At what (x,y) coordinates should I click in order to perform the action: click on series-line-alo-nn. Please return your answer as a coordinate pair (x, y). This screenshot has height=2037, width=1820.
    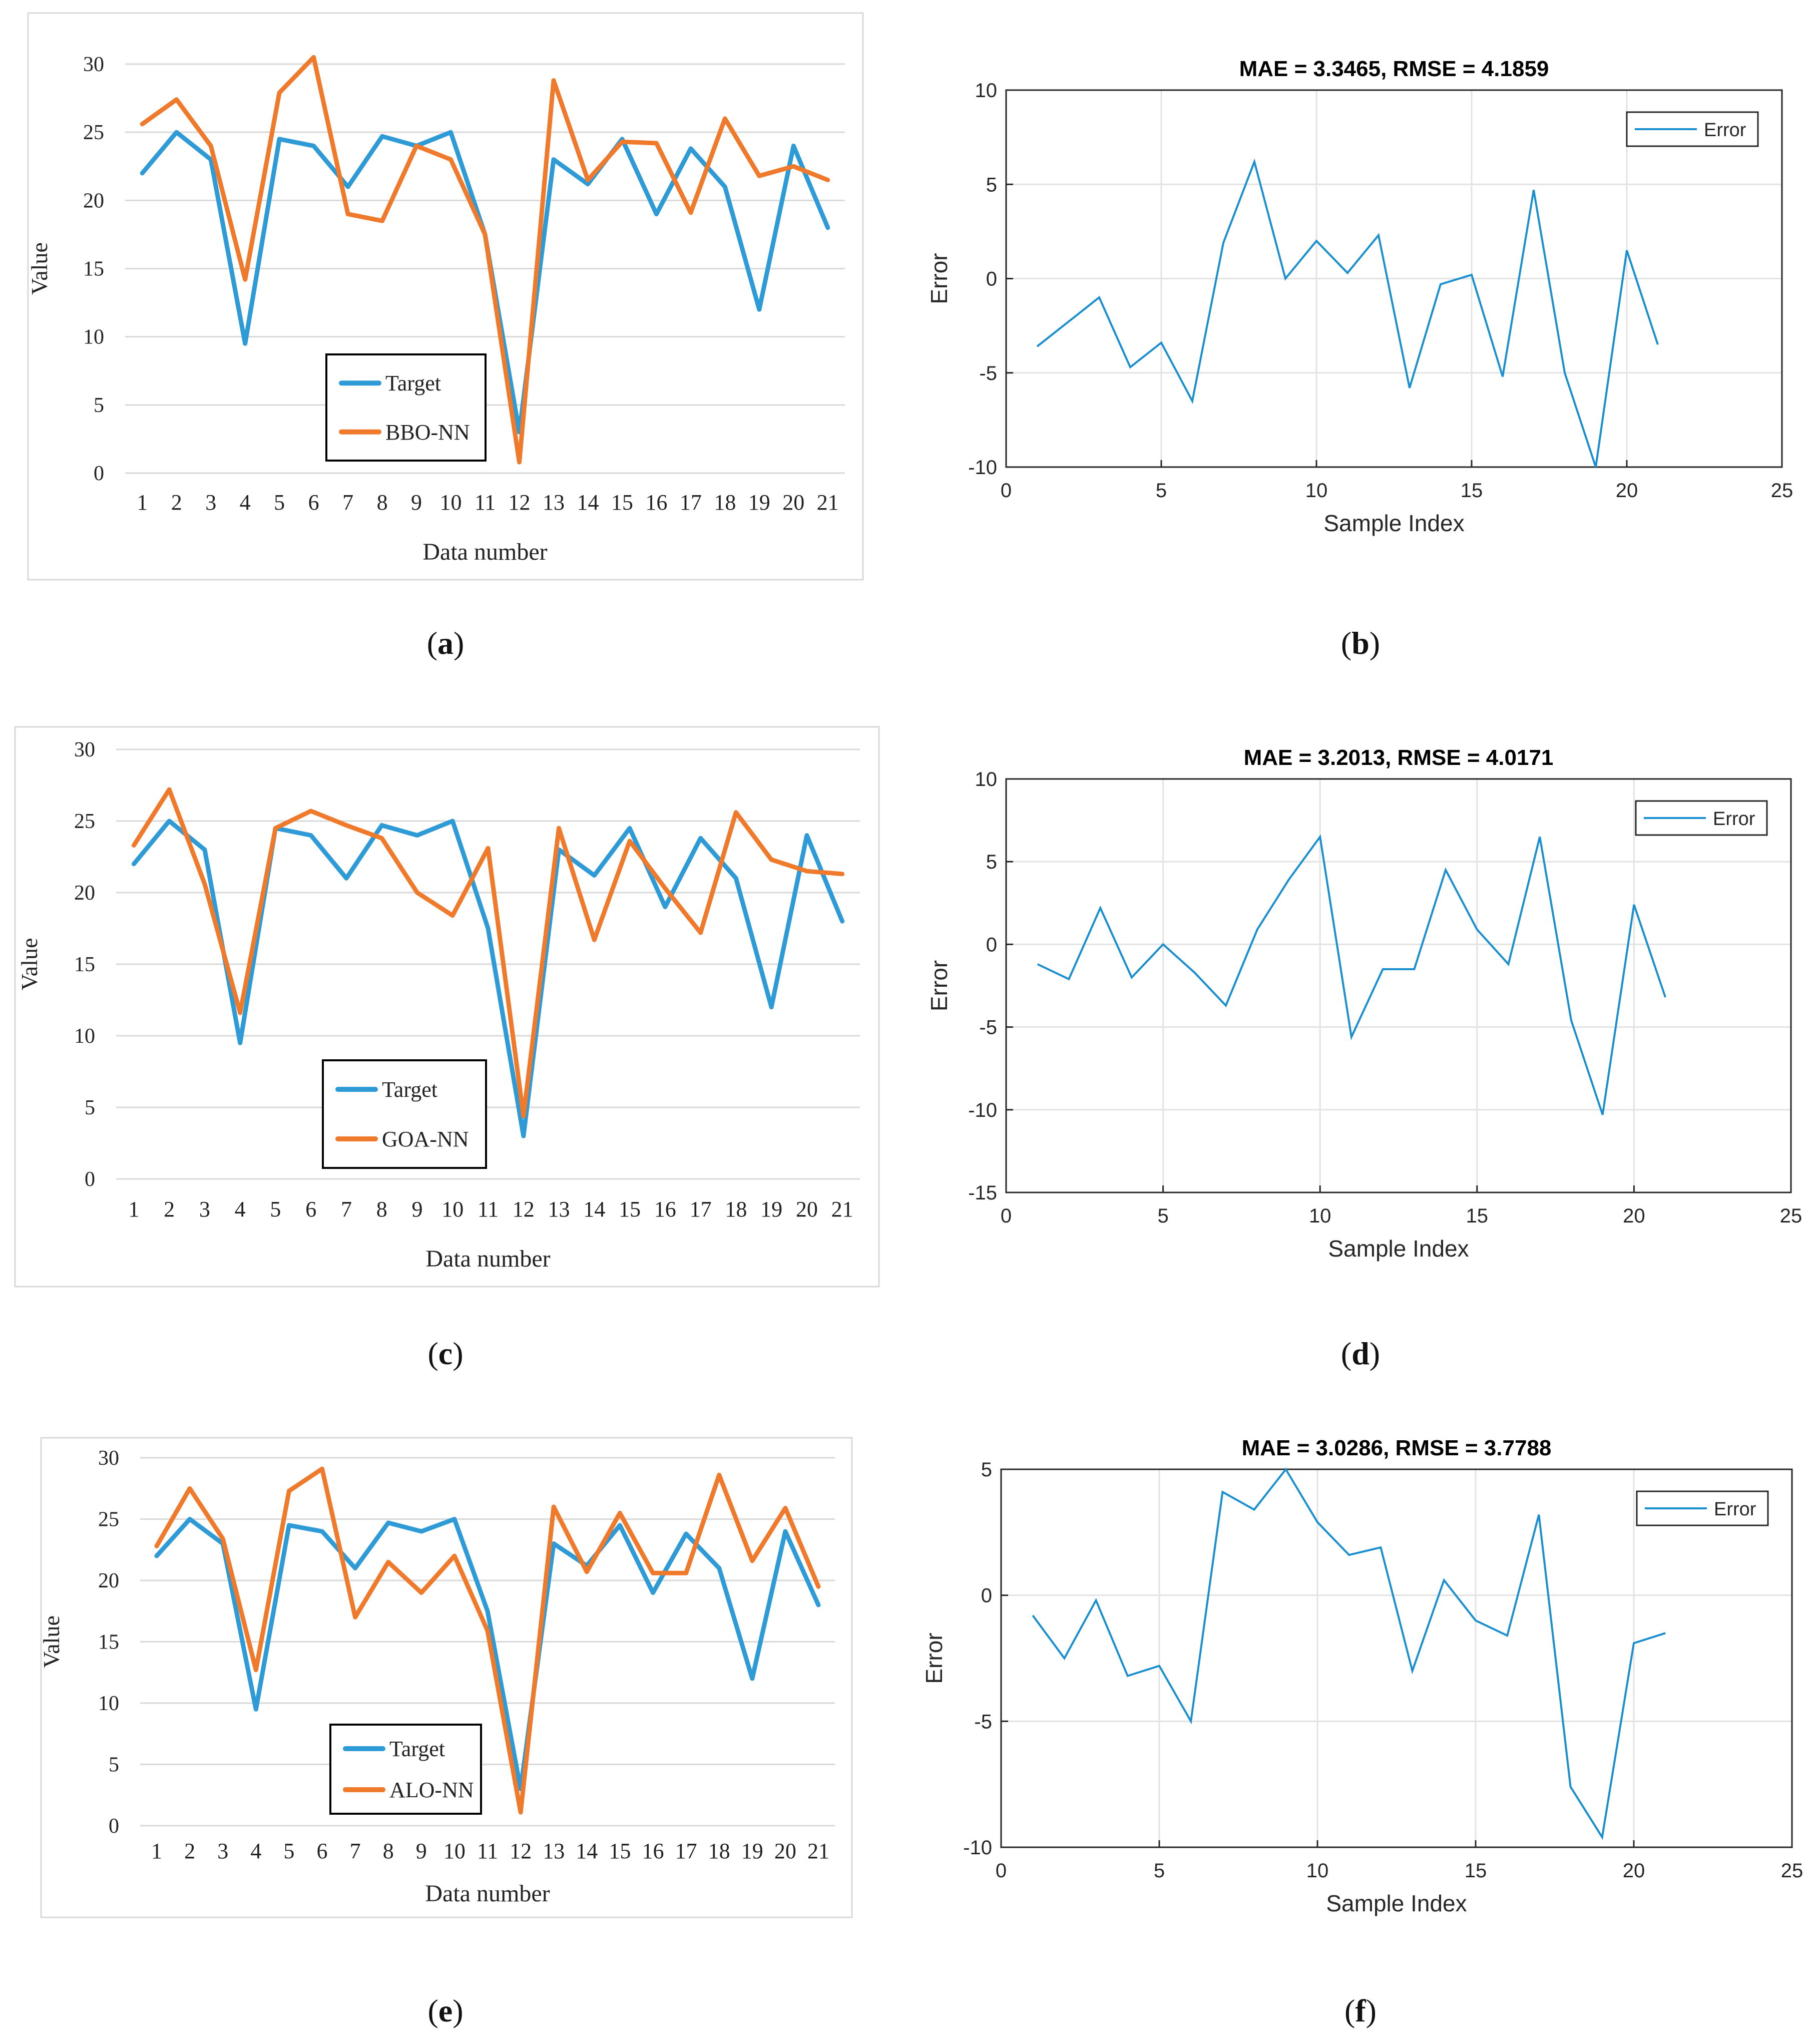
    Looking at the image, I should click on (487, 1641).